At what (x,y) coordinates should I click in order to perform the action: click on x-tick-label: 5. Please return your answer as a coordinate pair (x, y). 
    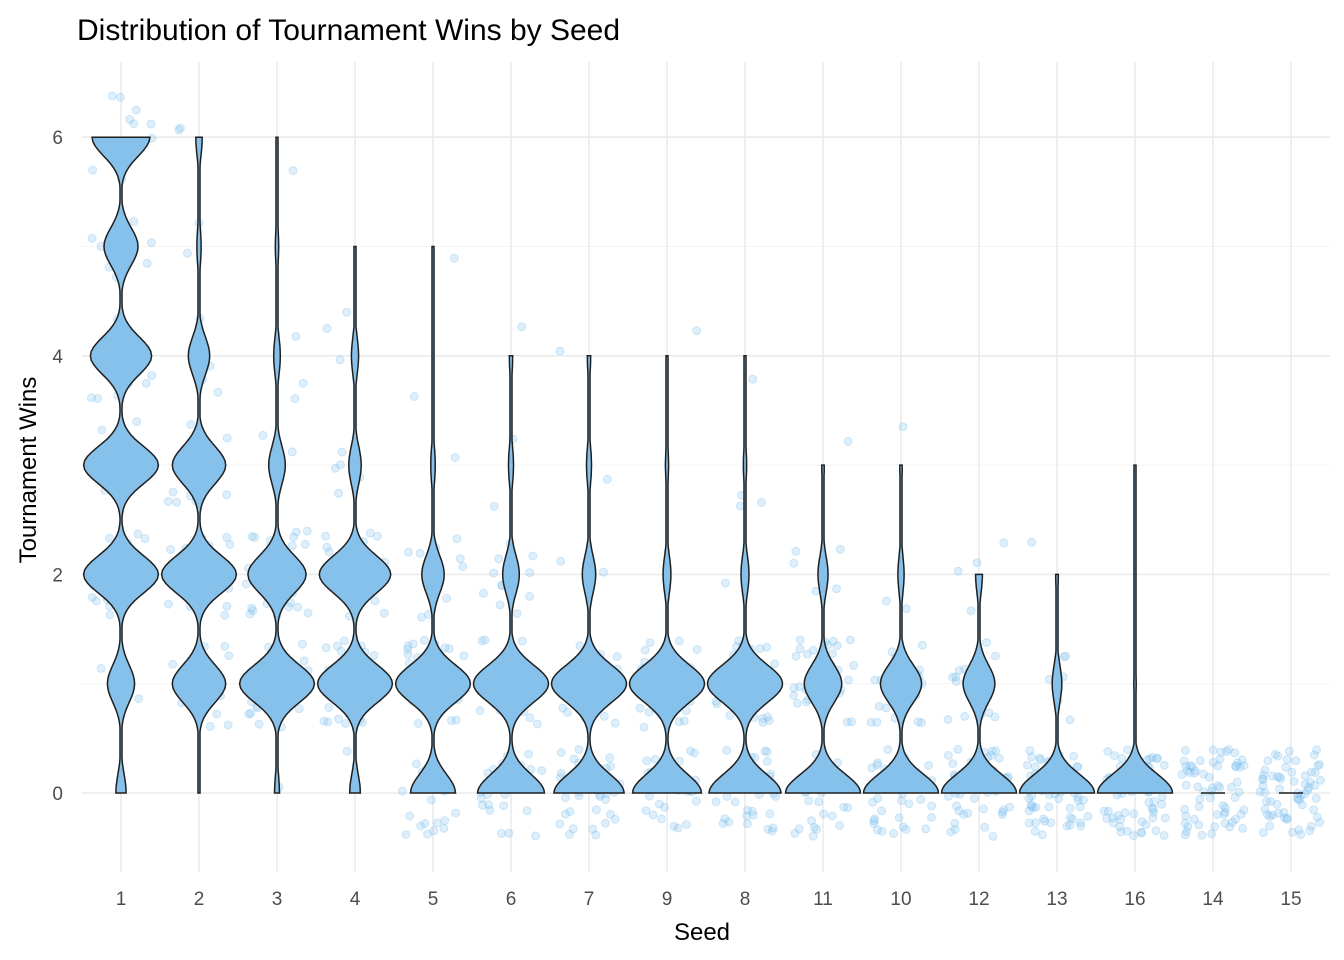
    Looking at the image, I should click on (433, 899).